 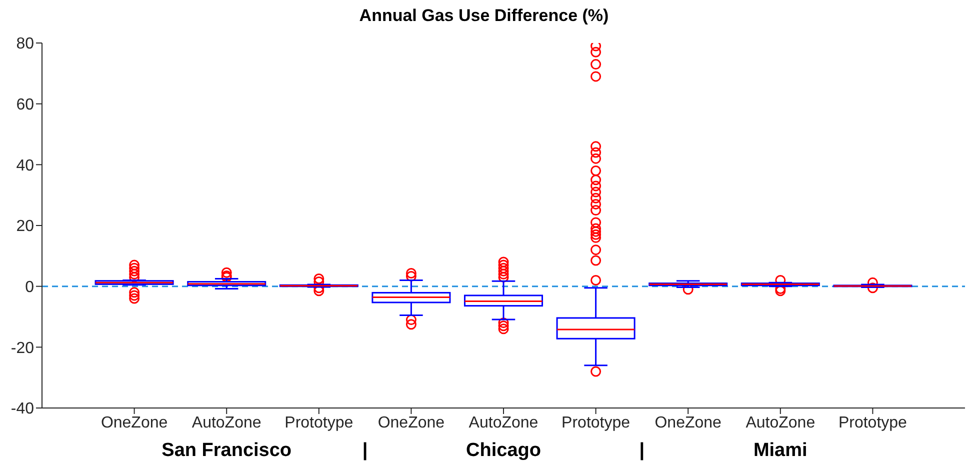 What do you see at coordinates (22, 409) in the screenshot?
I see `y-tick-label: -40` at bounding box center [22, 409].